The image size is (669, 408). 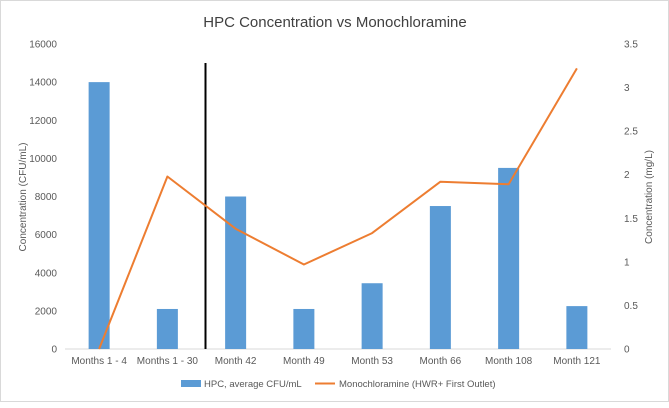 What do you see at coordinates (168, 361) in the screenshot?
I see `x-tick-label: Months 1 - 30` at bounding box center [168, 361].